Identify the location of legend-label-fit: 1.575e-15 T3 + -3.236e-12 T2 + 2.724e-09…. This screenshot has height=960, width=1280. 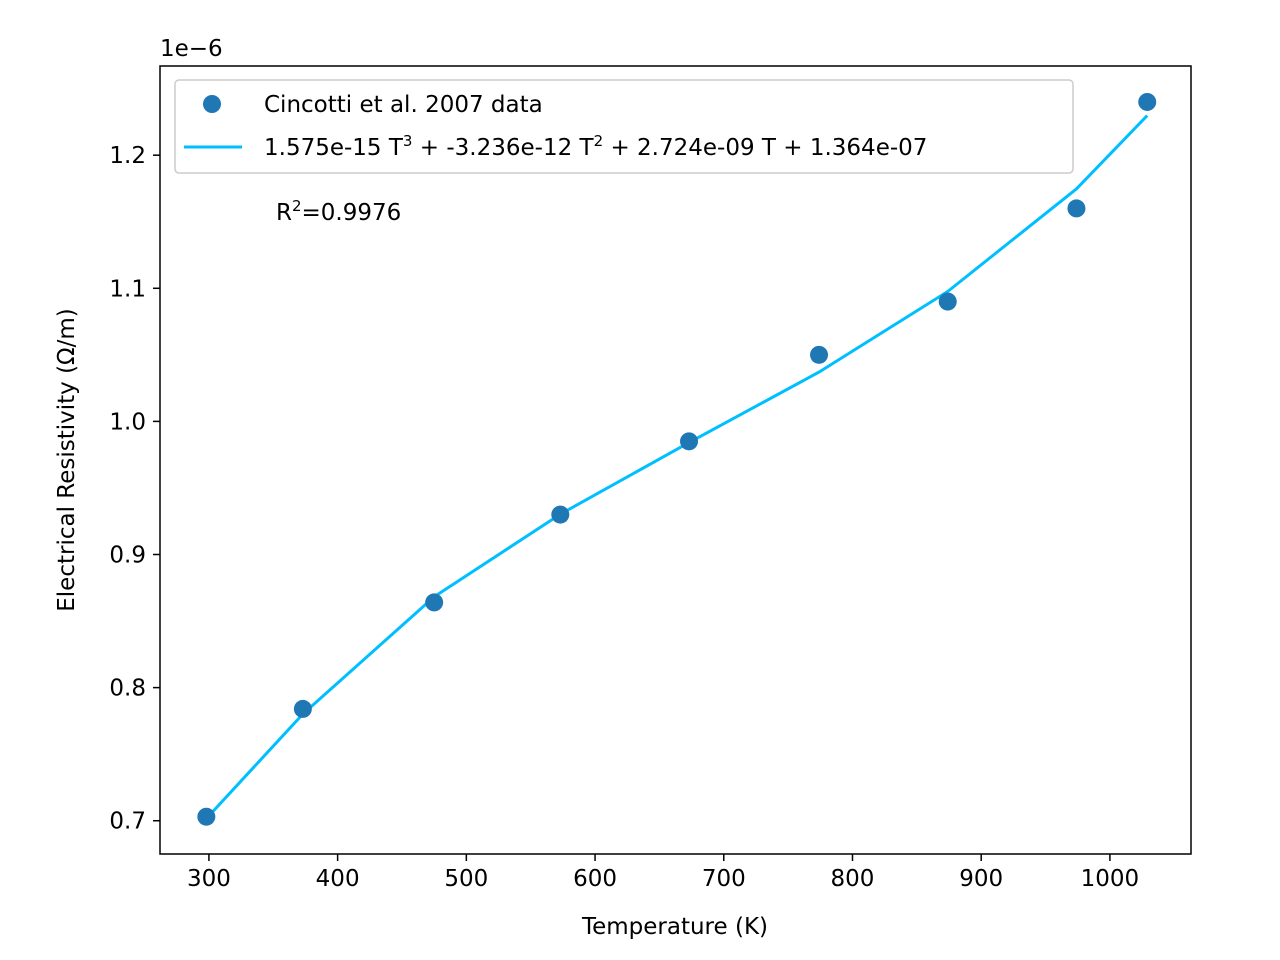
(595, 146).